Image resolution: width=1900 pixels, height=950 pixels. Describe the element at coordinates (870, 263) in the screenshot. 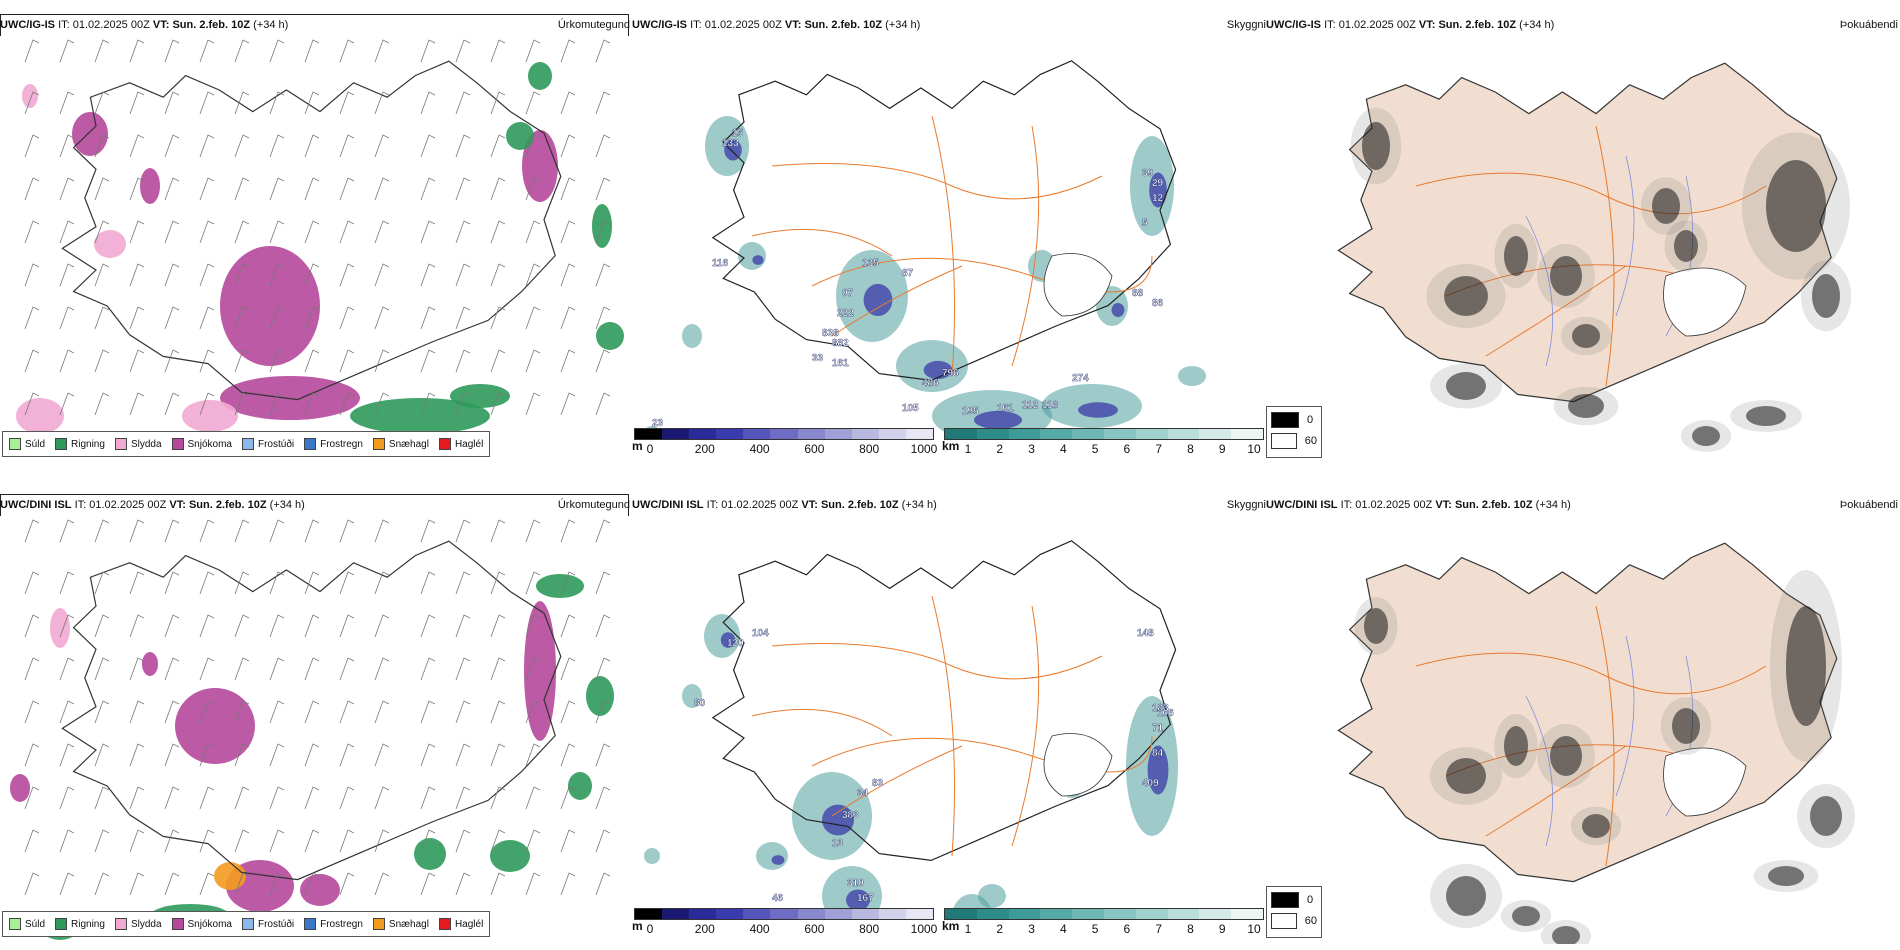

I see `ceiling-value-label: 135` at that location.